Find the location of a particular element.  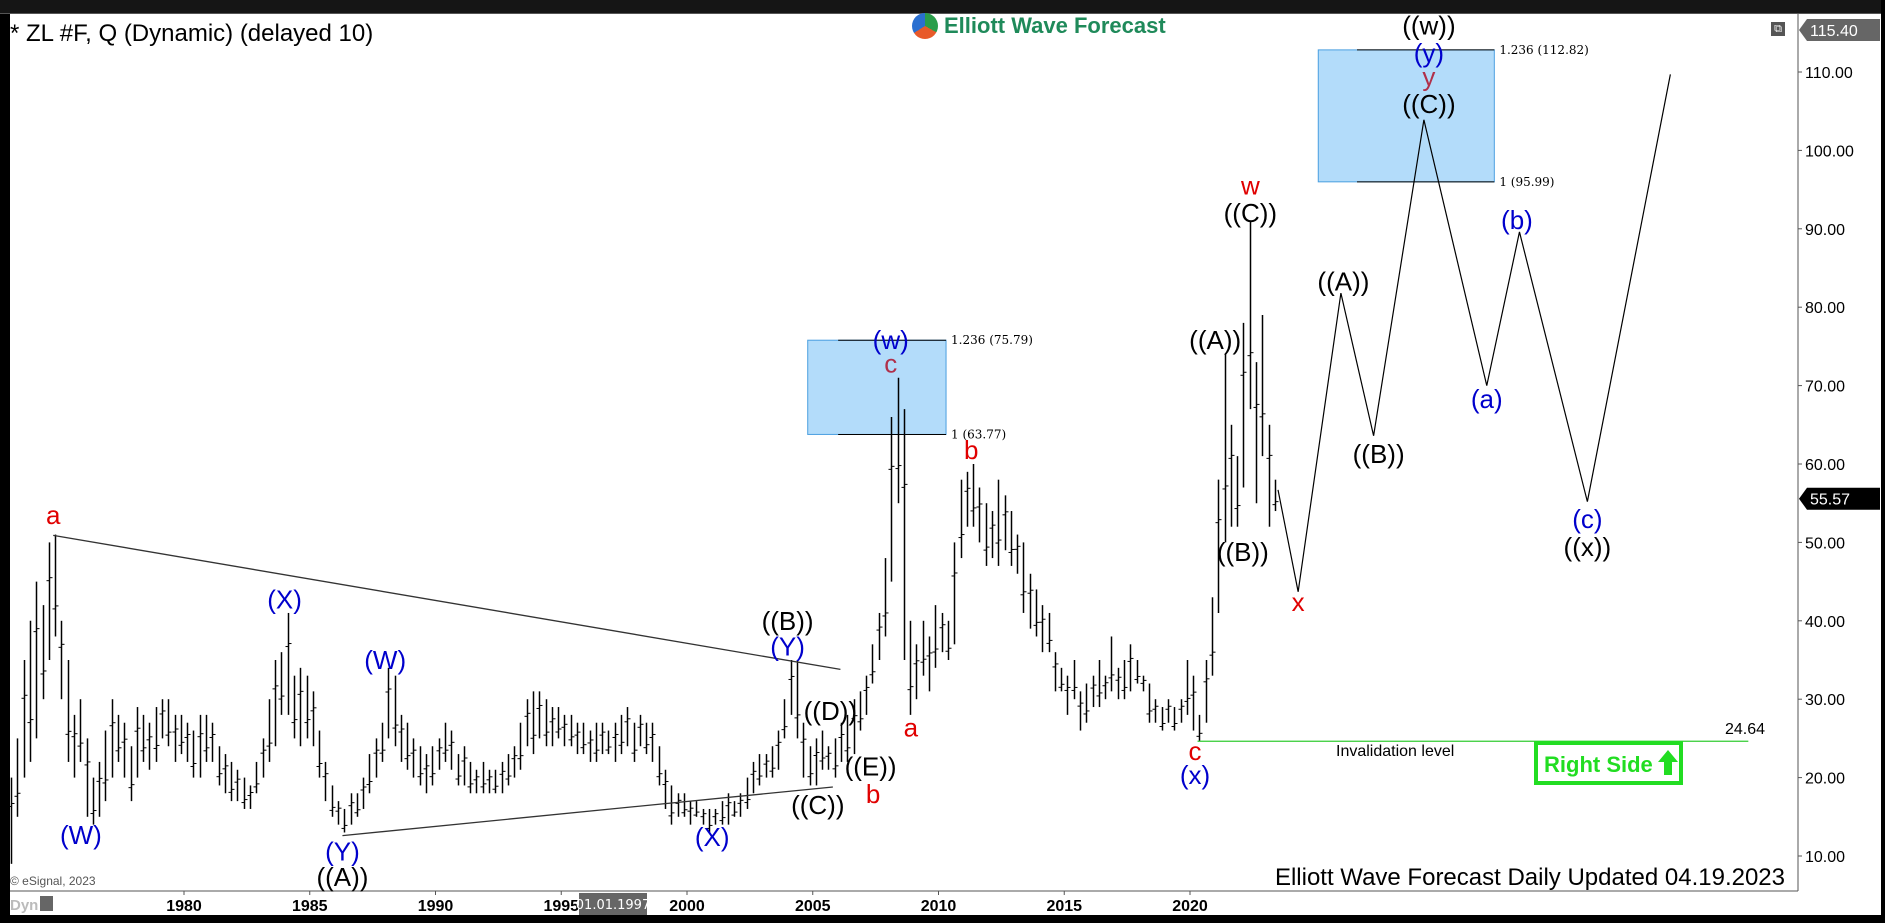

y-tick-label: 90.00 is located at coordinates (1825, 230).